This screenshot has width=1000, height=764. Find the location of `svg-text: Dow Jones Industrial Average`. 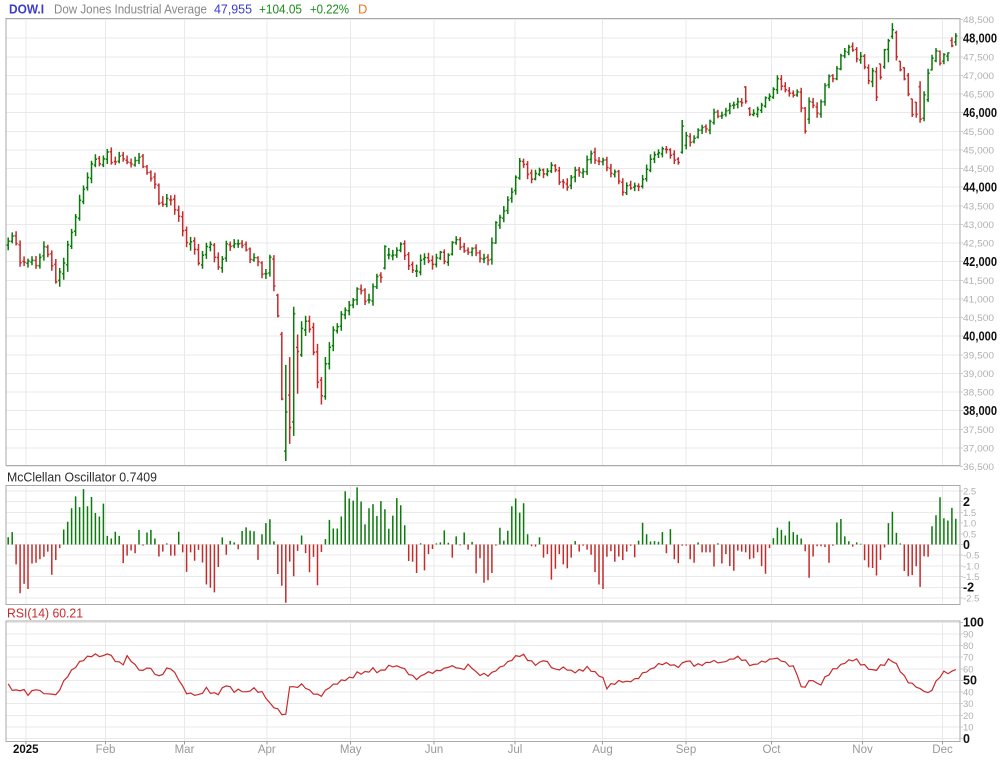

svg-text: Dow Jones Industrial Average is located at coordinates (130, 9).